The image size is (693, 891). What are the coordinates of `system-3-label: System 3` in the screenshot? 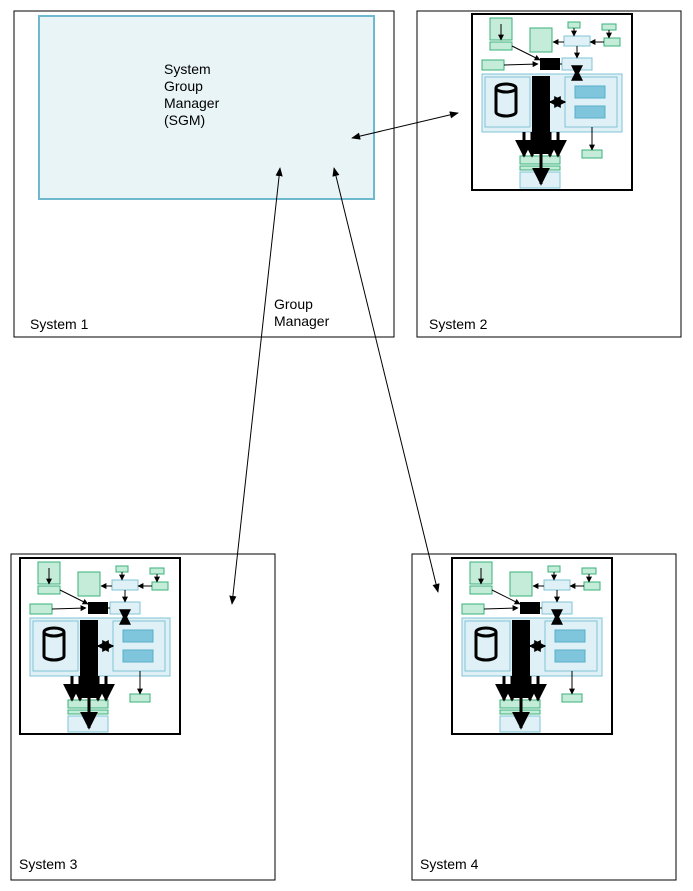 It's located at (48, 864).